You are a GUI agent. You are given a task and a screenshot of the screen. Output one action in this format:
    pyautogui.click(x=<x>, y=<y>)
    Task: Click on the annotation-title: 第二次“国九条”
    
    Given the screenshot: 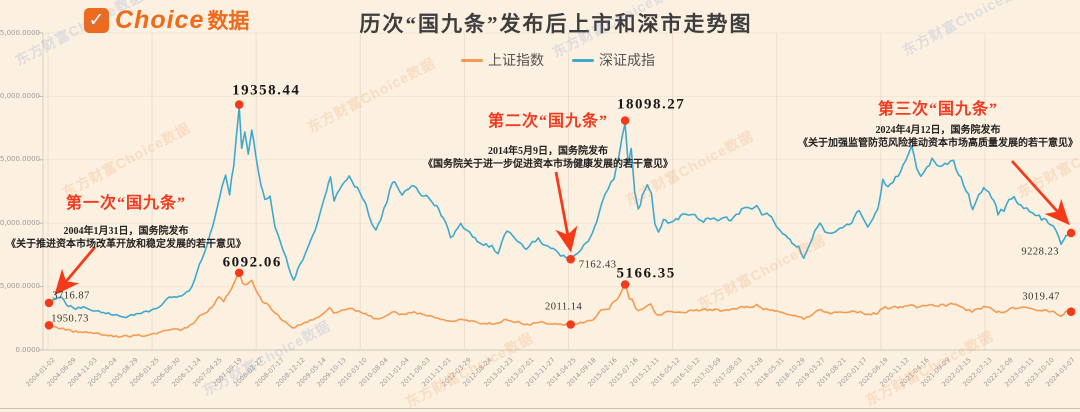 What is the action you would take?
    pyautogui.click(x=547, y=121)
    